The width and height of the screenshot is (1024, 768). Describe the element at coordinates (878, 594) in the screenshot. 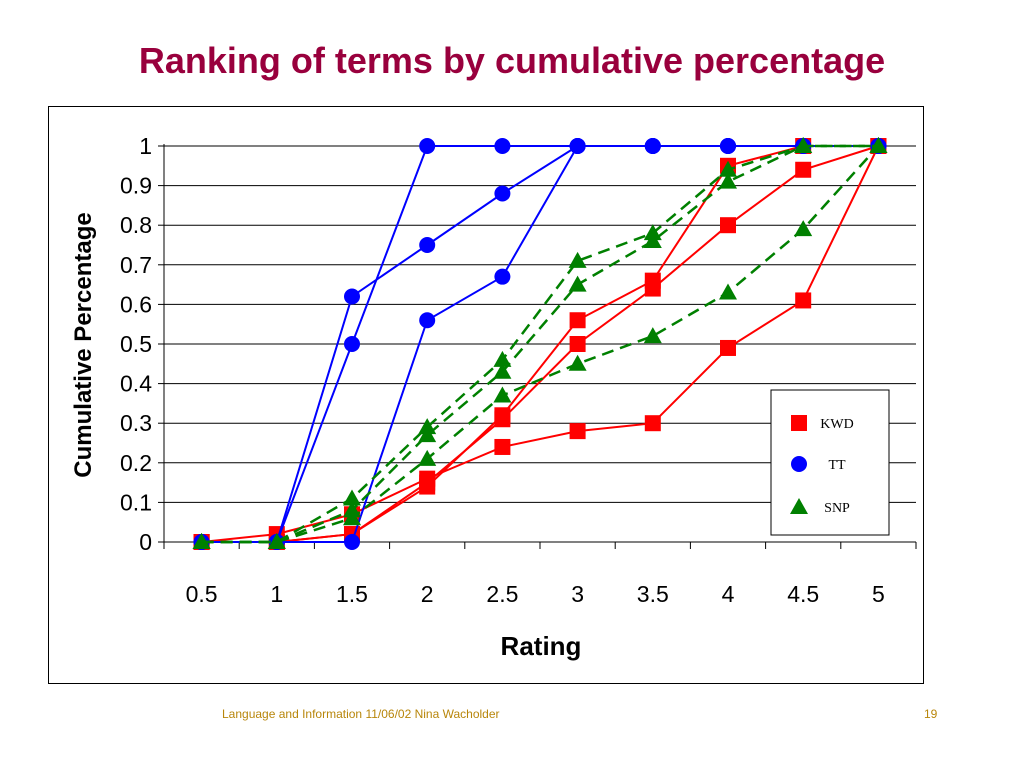

I see `x-tick-label: 5` at that location.